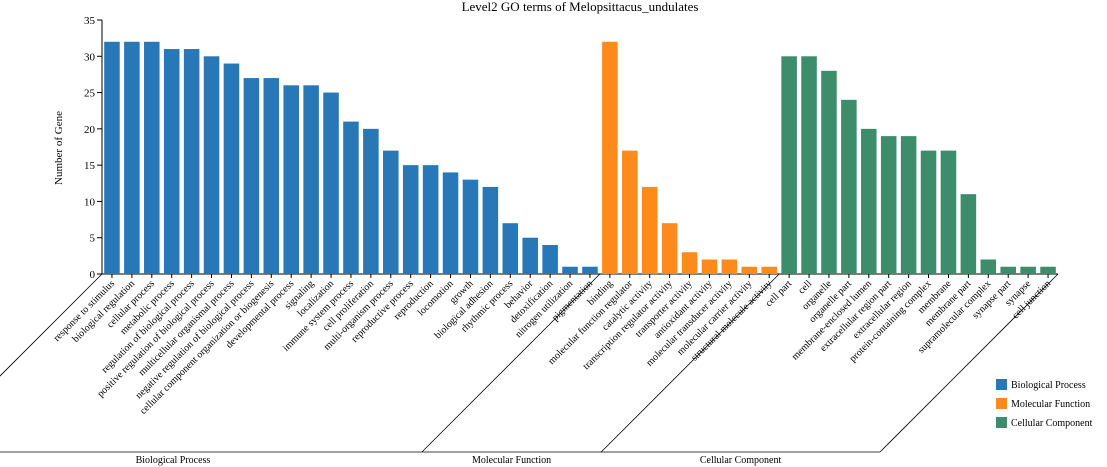 This screenshot has height=467, width=1107. I want to click on bar-multi-organism-process, so click(391, 212).